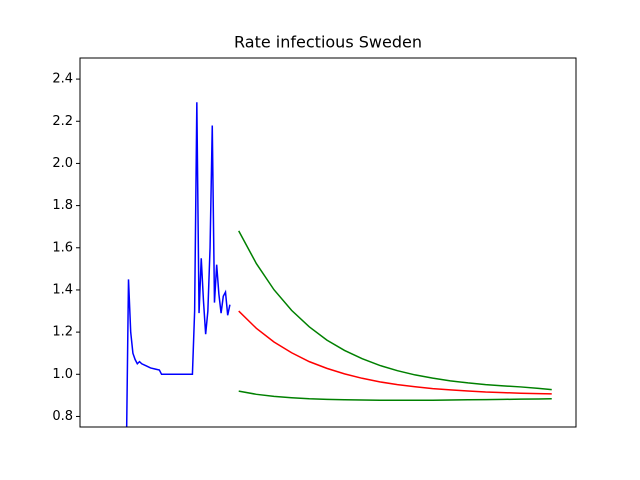  I want to click on y-tick-label: 1.0, so click(62, 374).